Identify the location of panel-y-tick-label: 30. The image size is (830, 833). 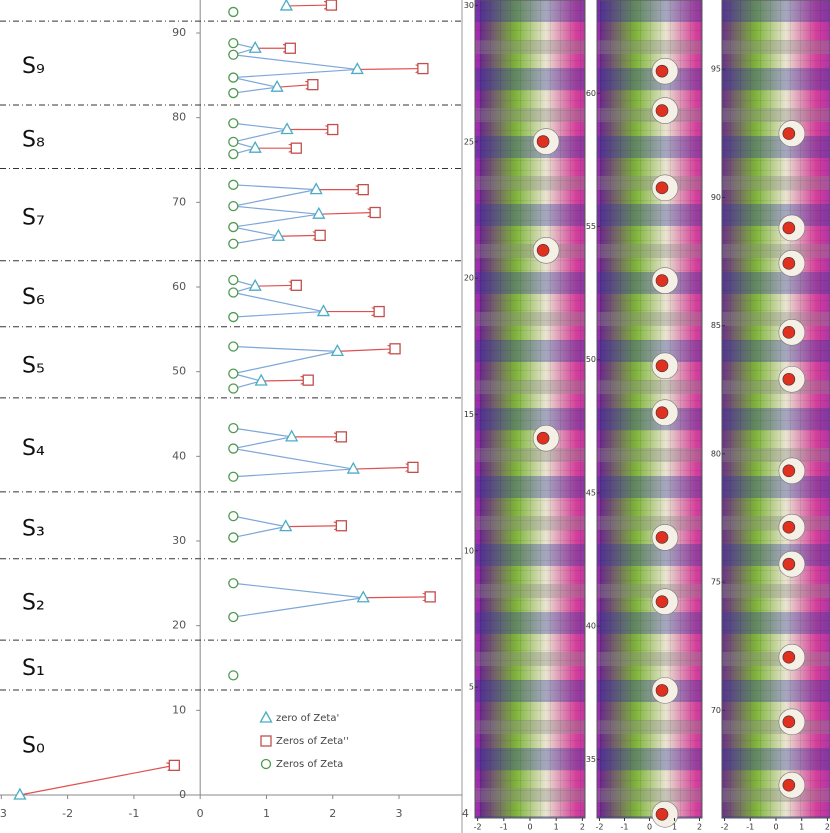
(469, 5).